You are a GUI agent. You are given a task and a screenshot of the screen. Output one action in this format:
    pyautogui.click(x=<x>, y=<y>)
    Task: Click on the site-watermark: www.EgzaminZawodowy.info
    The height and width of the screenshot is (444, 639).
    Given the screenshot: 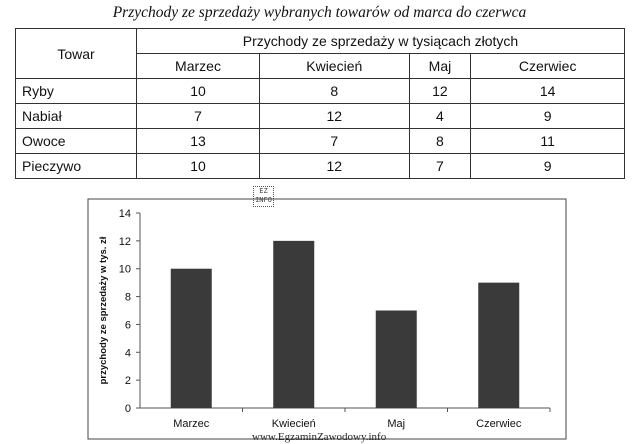 What is the action you would take?
    pyautogui.click(x=319, y=437)
    